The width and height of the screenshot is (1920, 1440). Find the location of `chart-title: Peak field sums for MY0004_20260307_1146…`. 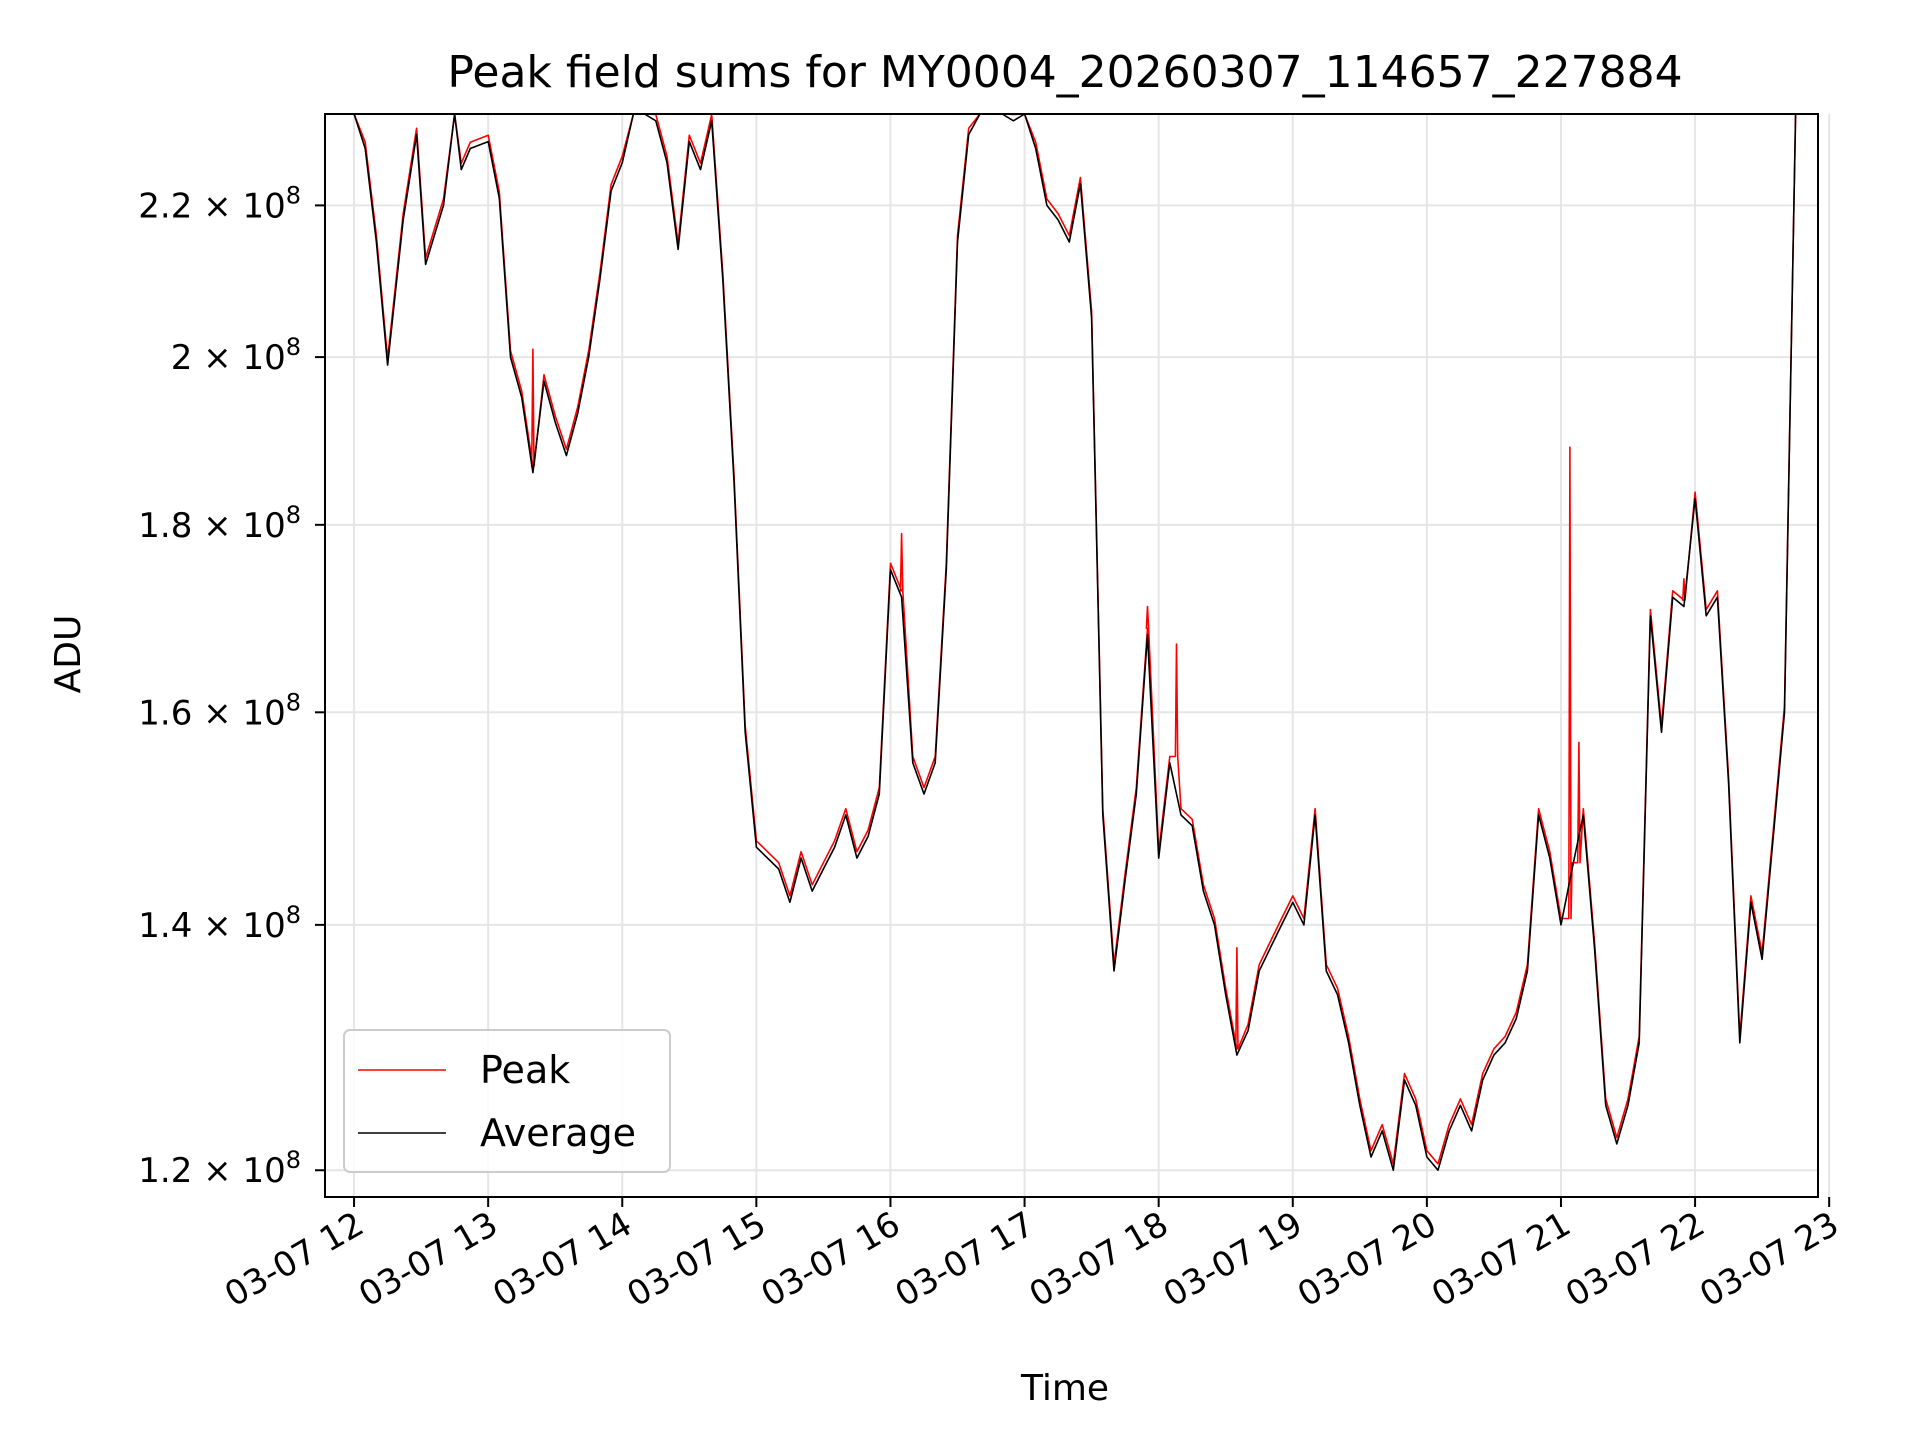

chart-title: Peak field sums for MY0004_20260307_1146… is located at coordinates (1064, 72).